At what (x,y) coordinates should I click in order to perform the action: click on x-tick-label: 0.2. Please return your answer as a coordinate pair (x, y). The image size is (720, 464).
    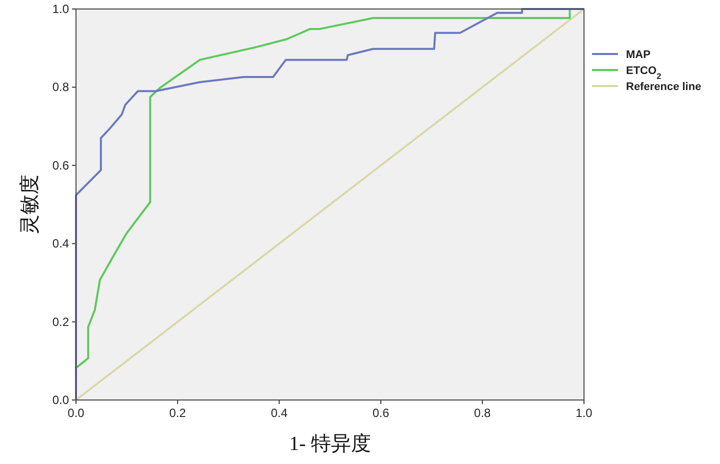
    Looking at the image, I should click on (177, 413).